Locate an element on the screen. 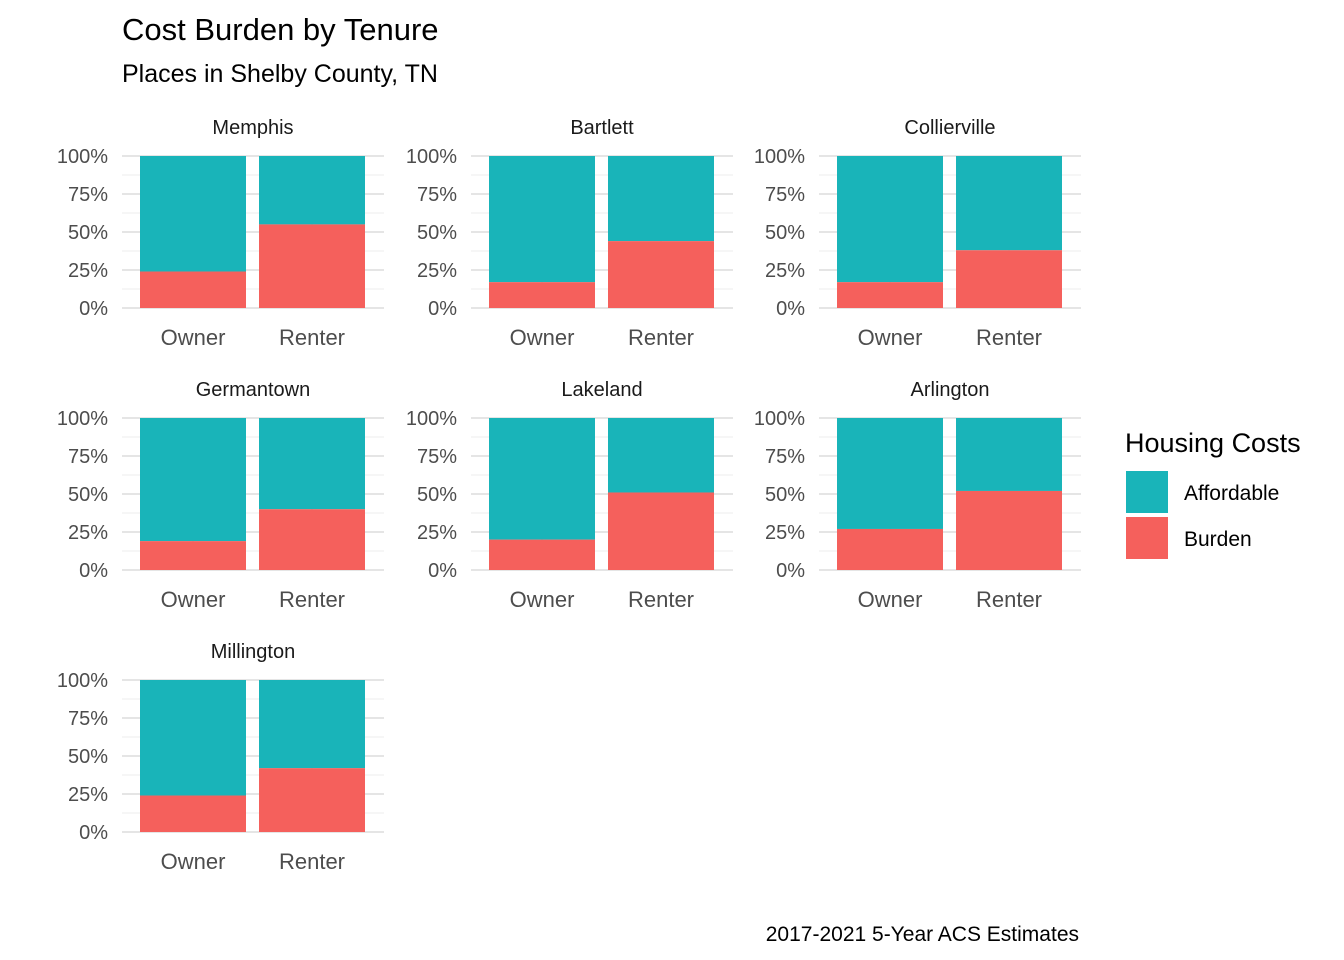 The image size is (1344, 960). facet-label: Lakeland is located at coordinates (601, 390).